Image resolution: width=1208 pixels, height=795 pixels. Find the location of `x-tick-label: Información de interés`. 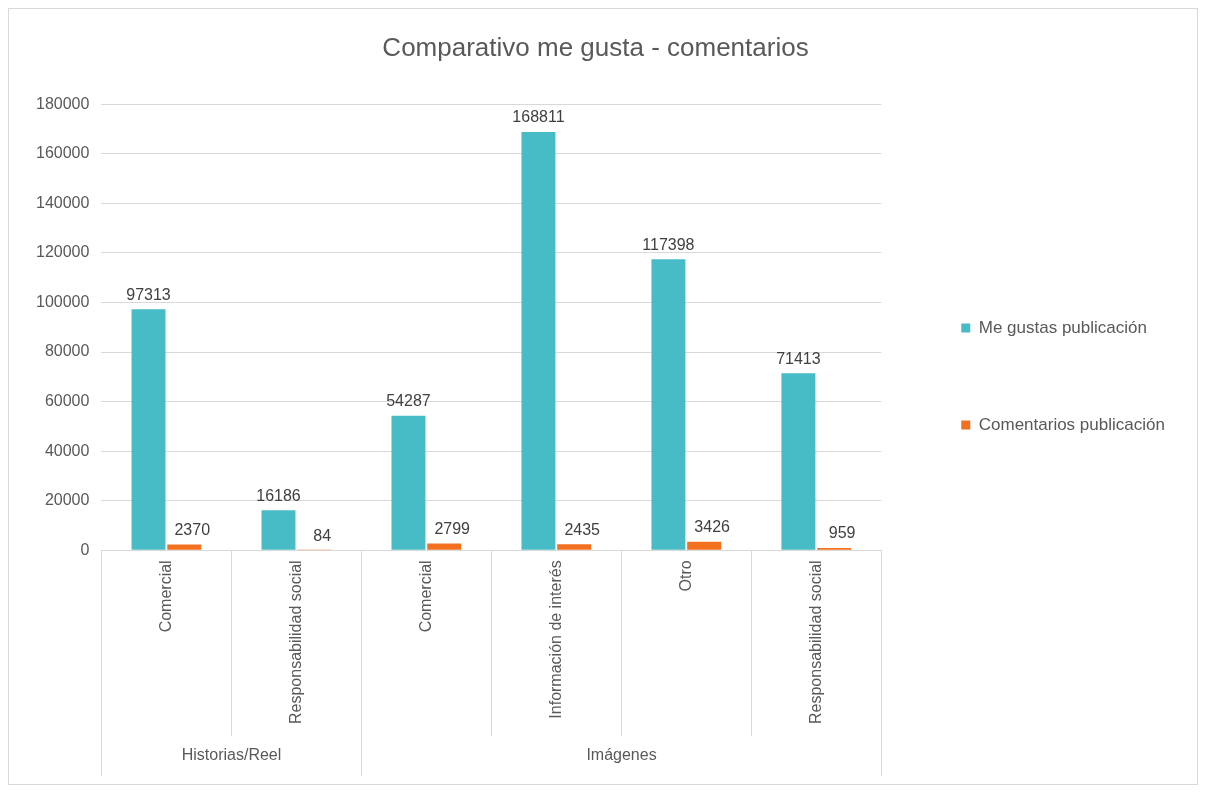

x-tick-label: Información de interés is located at coordinates (555, 639).